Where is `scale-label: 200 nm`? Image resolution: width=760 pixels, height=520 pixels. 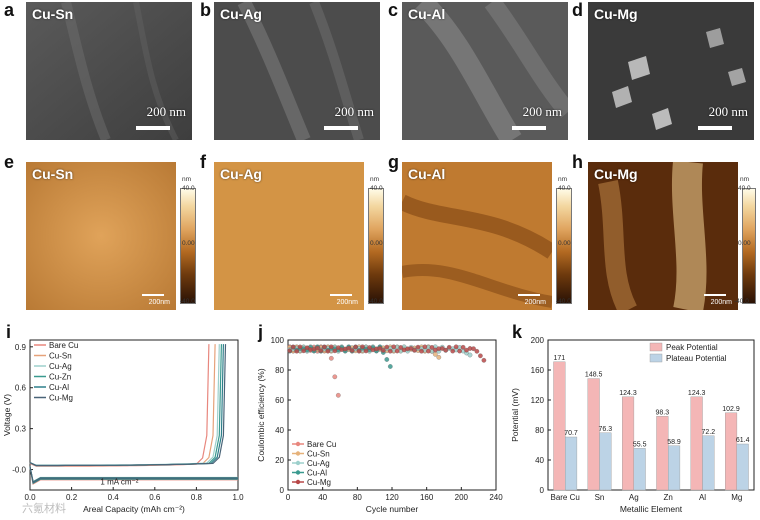
scale-label: 200 nm is located at coordinates (354, 111).